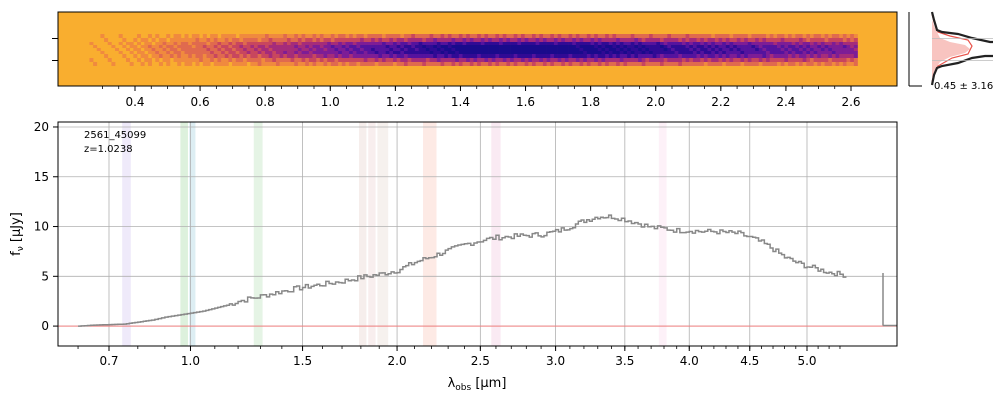 The width and height of the screenshot is (1000, 400). I want to click on emission-band, so click(662, 234).